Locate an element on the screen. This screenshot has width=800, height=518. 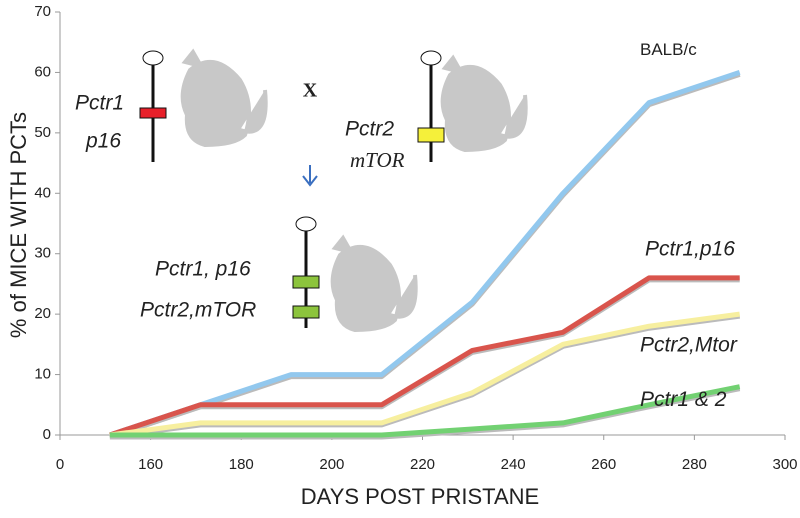
y-tick-label: 40 is located at coordinates (42, 192).